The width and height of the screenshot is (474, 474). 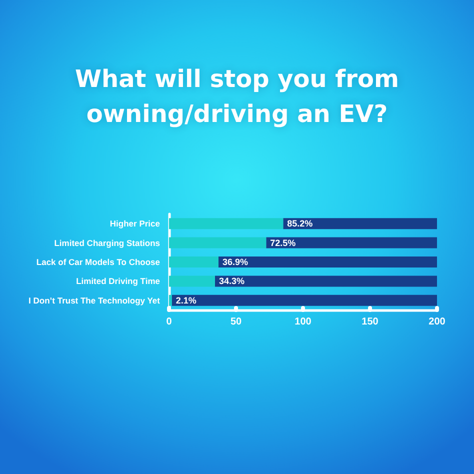 What do you see at coordinates (283, 243) in the screenshot?
I see `data-label: 72.5%` at bounding box center [283, 243].